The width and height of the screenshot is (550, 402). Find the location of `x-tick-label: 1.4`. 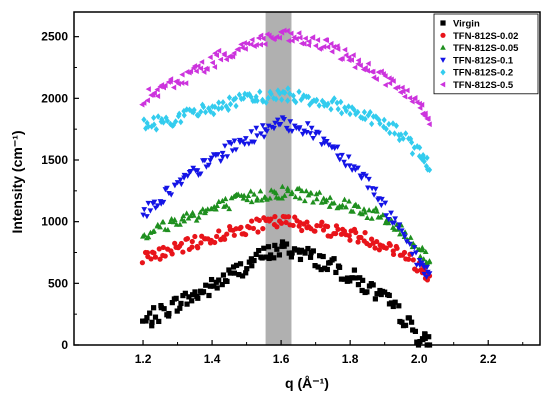

x-tick-label: 1.4 is located at coordinates (212, 359).